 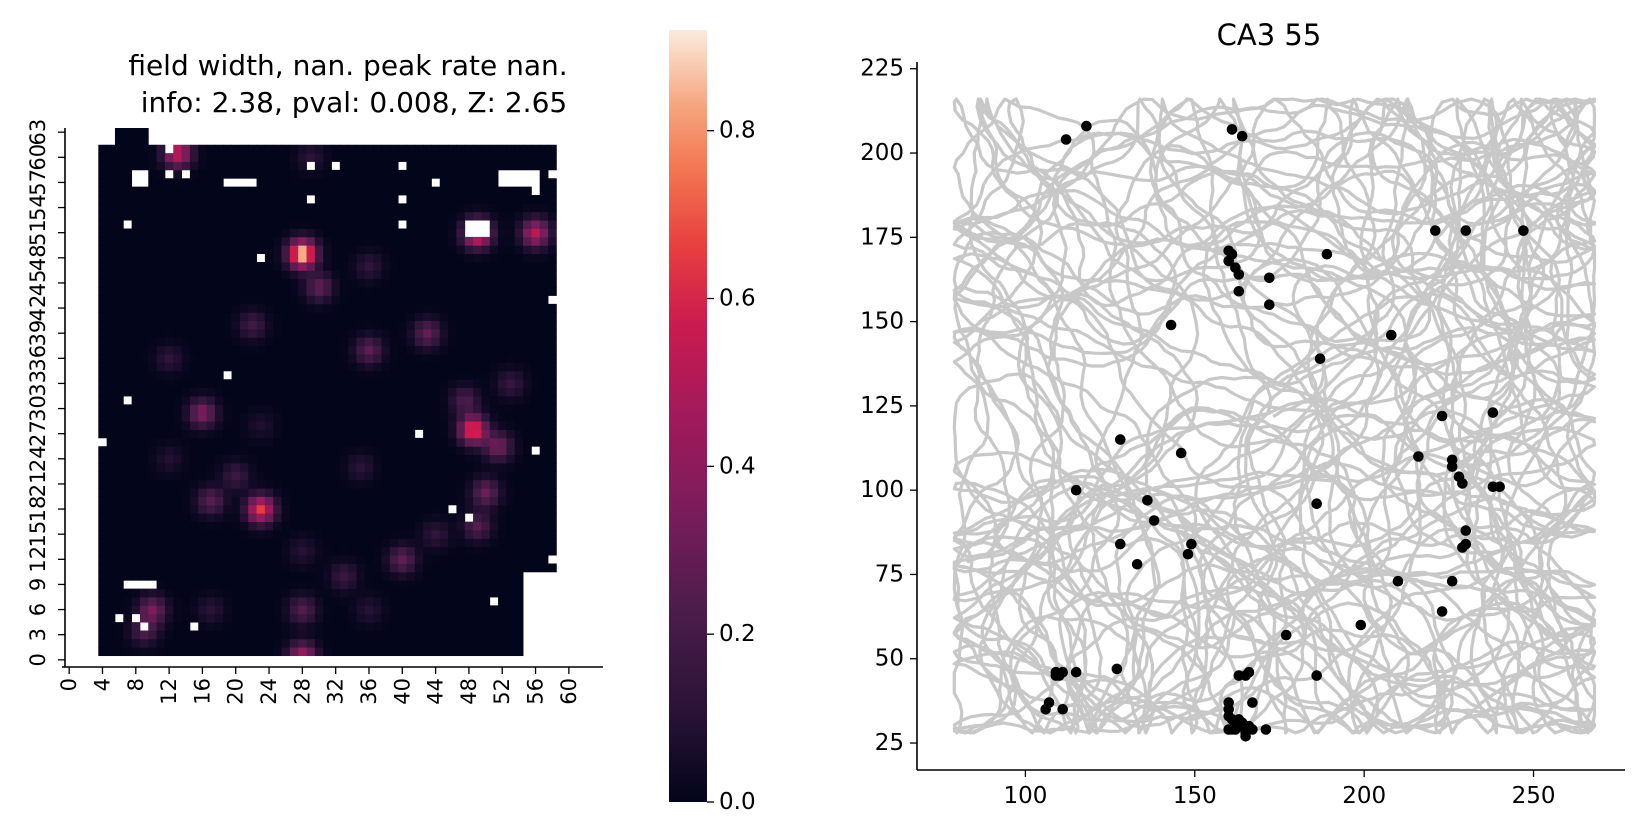 What do you see at coordinates (269, 691) in the screenshot?
I see `heatmap-x-tick-label: 24` at bounding box center [269, 691].